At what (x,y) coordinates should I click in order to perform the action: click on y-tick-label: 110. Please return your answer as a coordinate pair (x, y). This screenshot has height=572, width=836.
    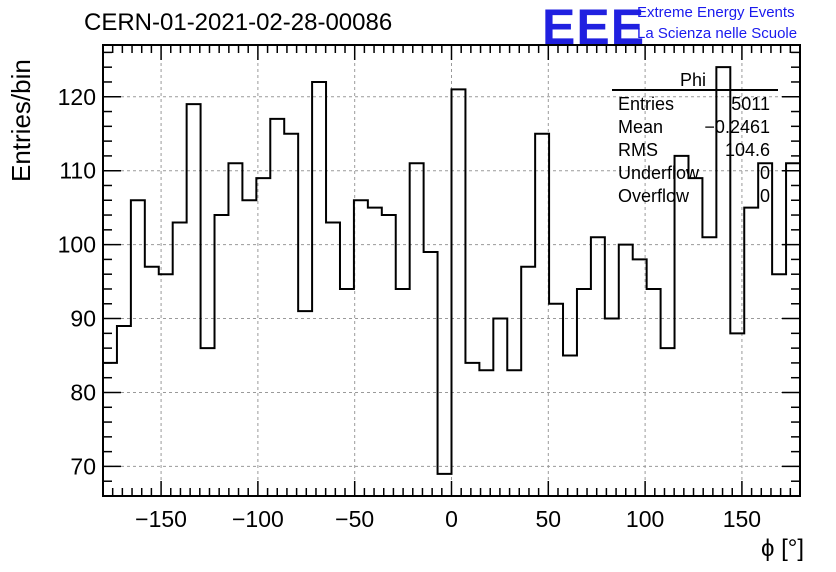
    Looking at the image, I should click on (77, 171).